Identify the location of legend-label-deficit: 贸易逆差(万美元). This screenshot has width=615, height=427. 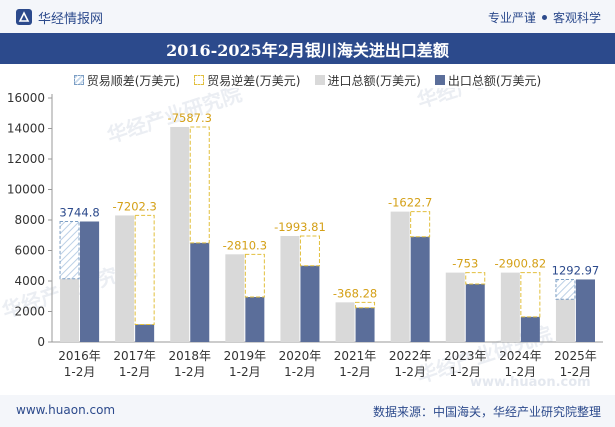
(254, 80).